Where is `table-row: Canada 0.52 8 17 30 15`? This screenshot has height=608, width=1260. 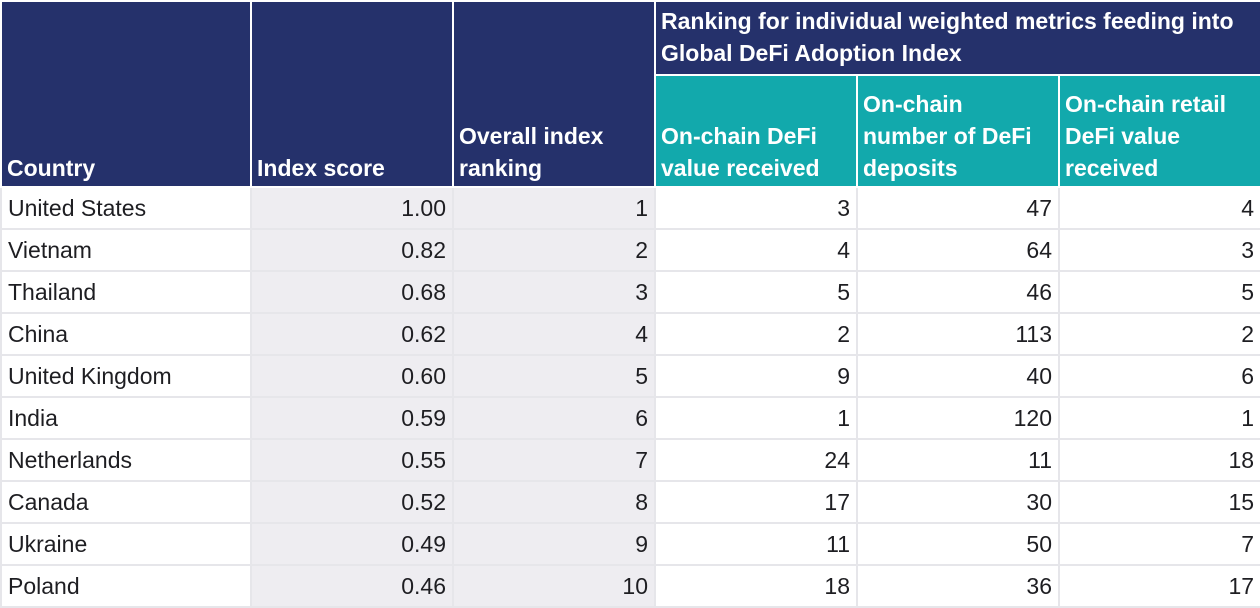 table-row: Canada 0.52 8 17 30 15 is located at coordinates (630, 502).